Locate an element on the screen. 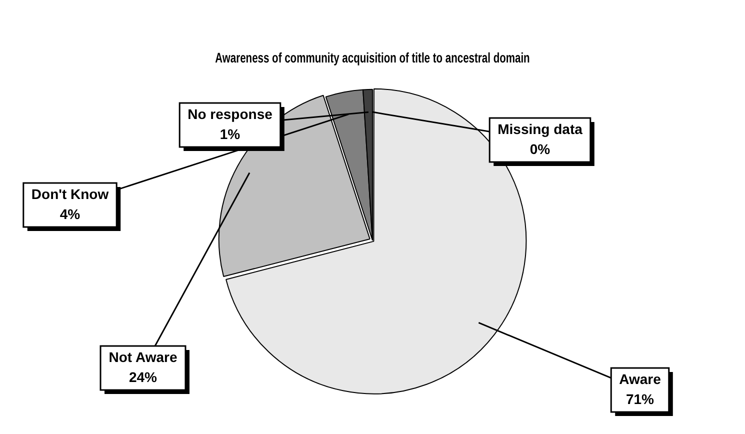  slice-label: Don't Know is located at coordinates (70, 194).